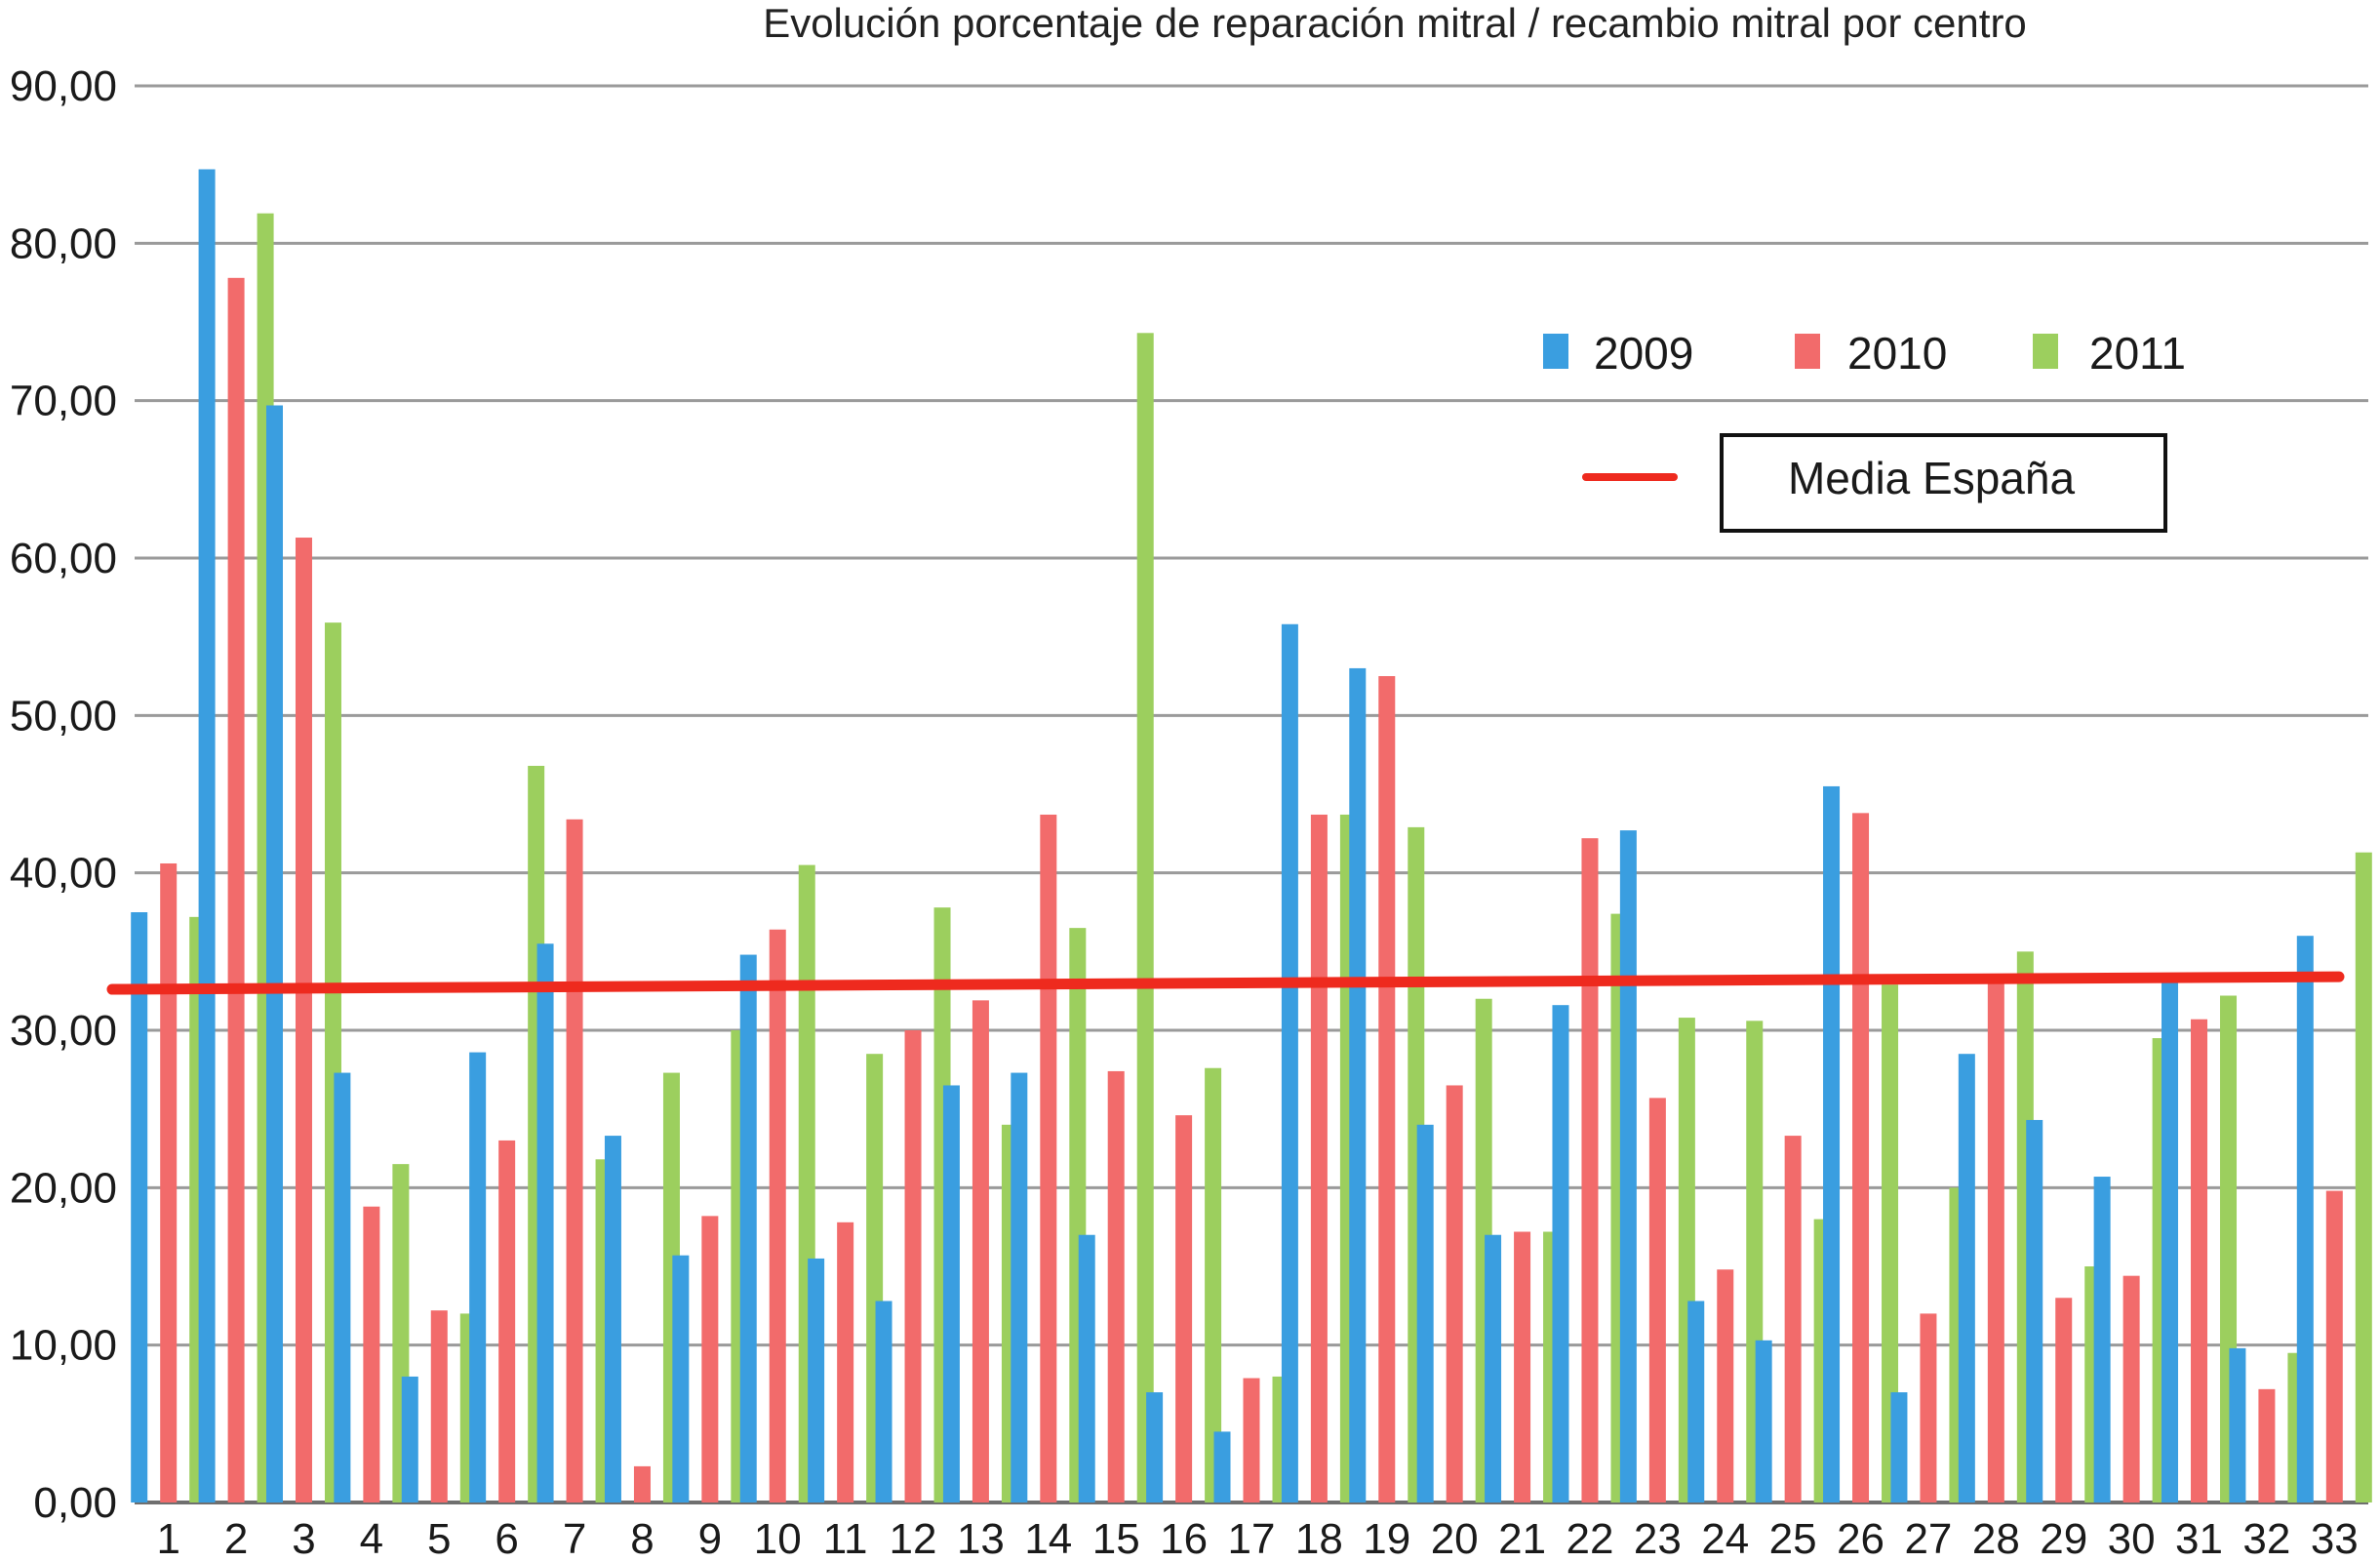 Image resolution: width=2380 pixels, height=1562 pixels. Describe the element at coordinates (63, 716) in the screenshot. I see `y-tick-label: 50,00` at that location.